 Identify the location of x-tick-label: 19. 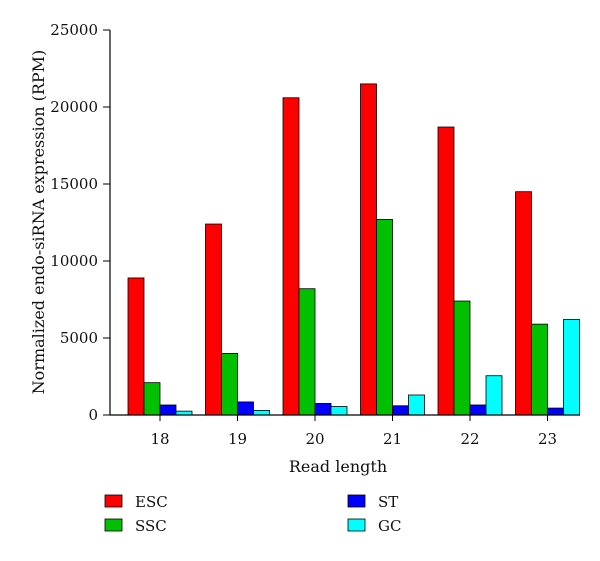
(237, 439).